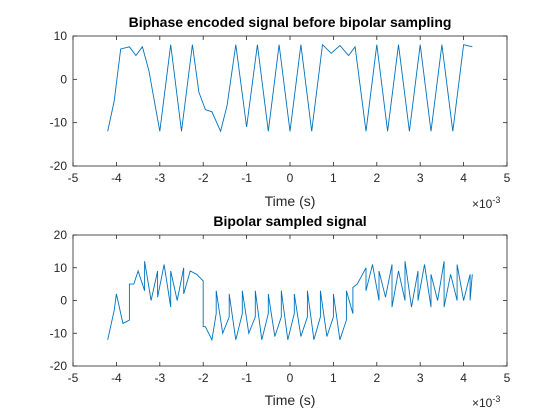 The width and height of the screenshot is (560, 420). I want to click on x-exponent-1: ×10⁻³, so click(486, 203).